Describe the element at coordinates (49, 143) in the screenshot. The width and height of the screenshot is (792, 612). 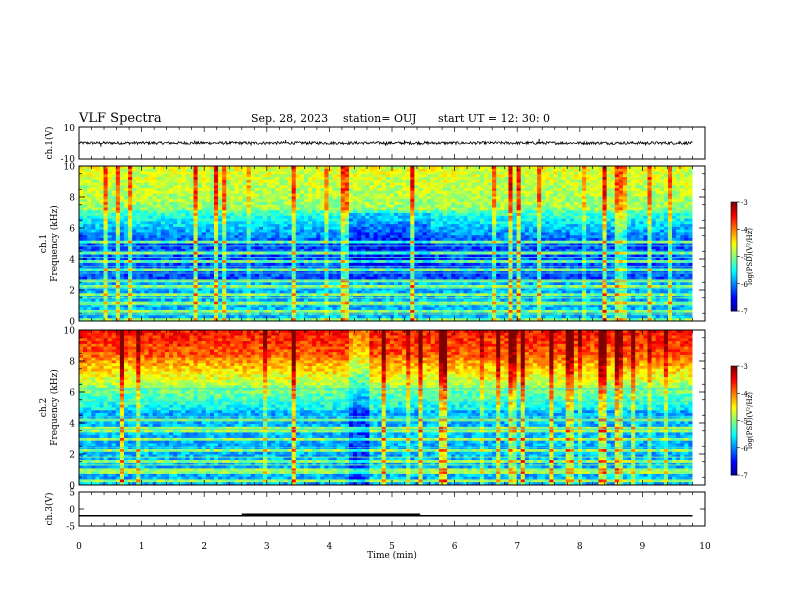
I see `y-axis-label: ch.1(V)` at that location.